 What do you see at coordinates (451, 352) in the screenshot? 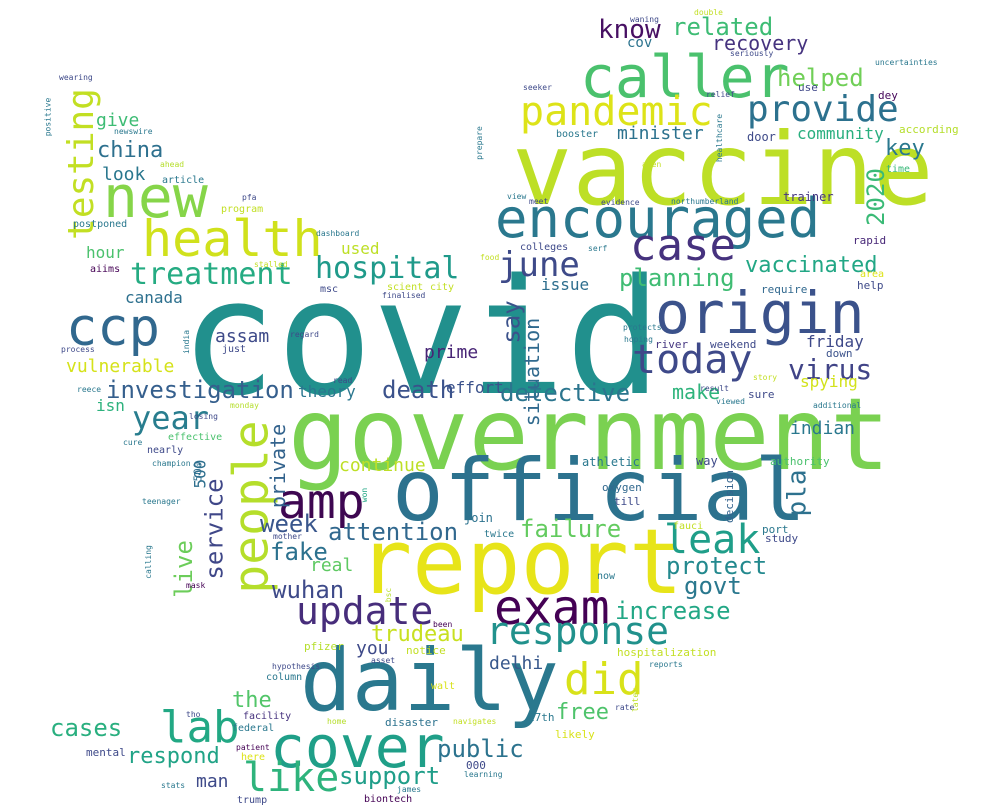
I see `cloud-word: prime` at bounding box center [451, 352].